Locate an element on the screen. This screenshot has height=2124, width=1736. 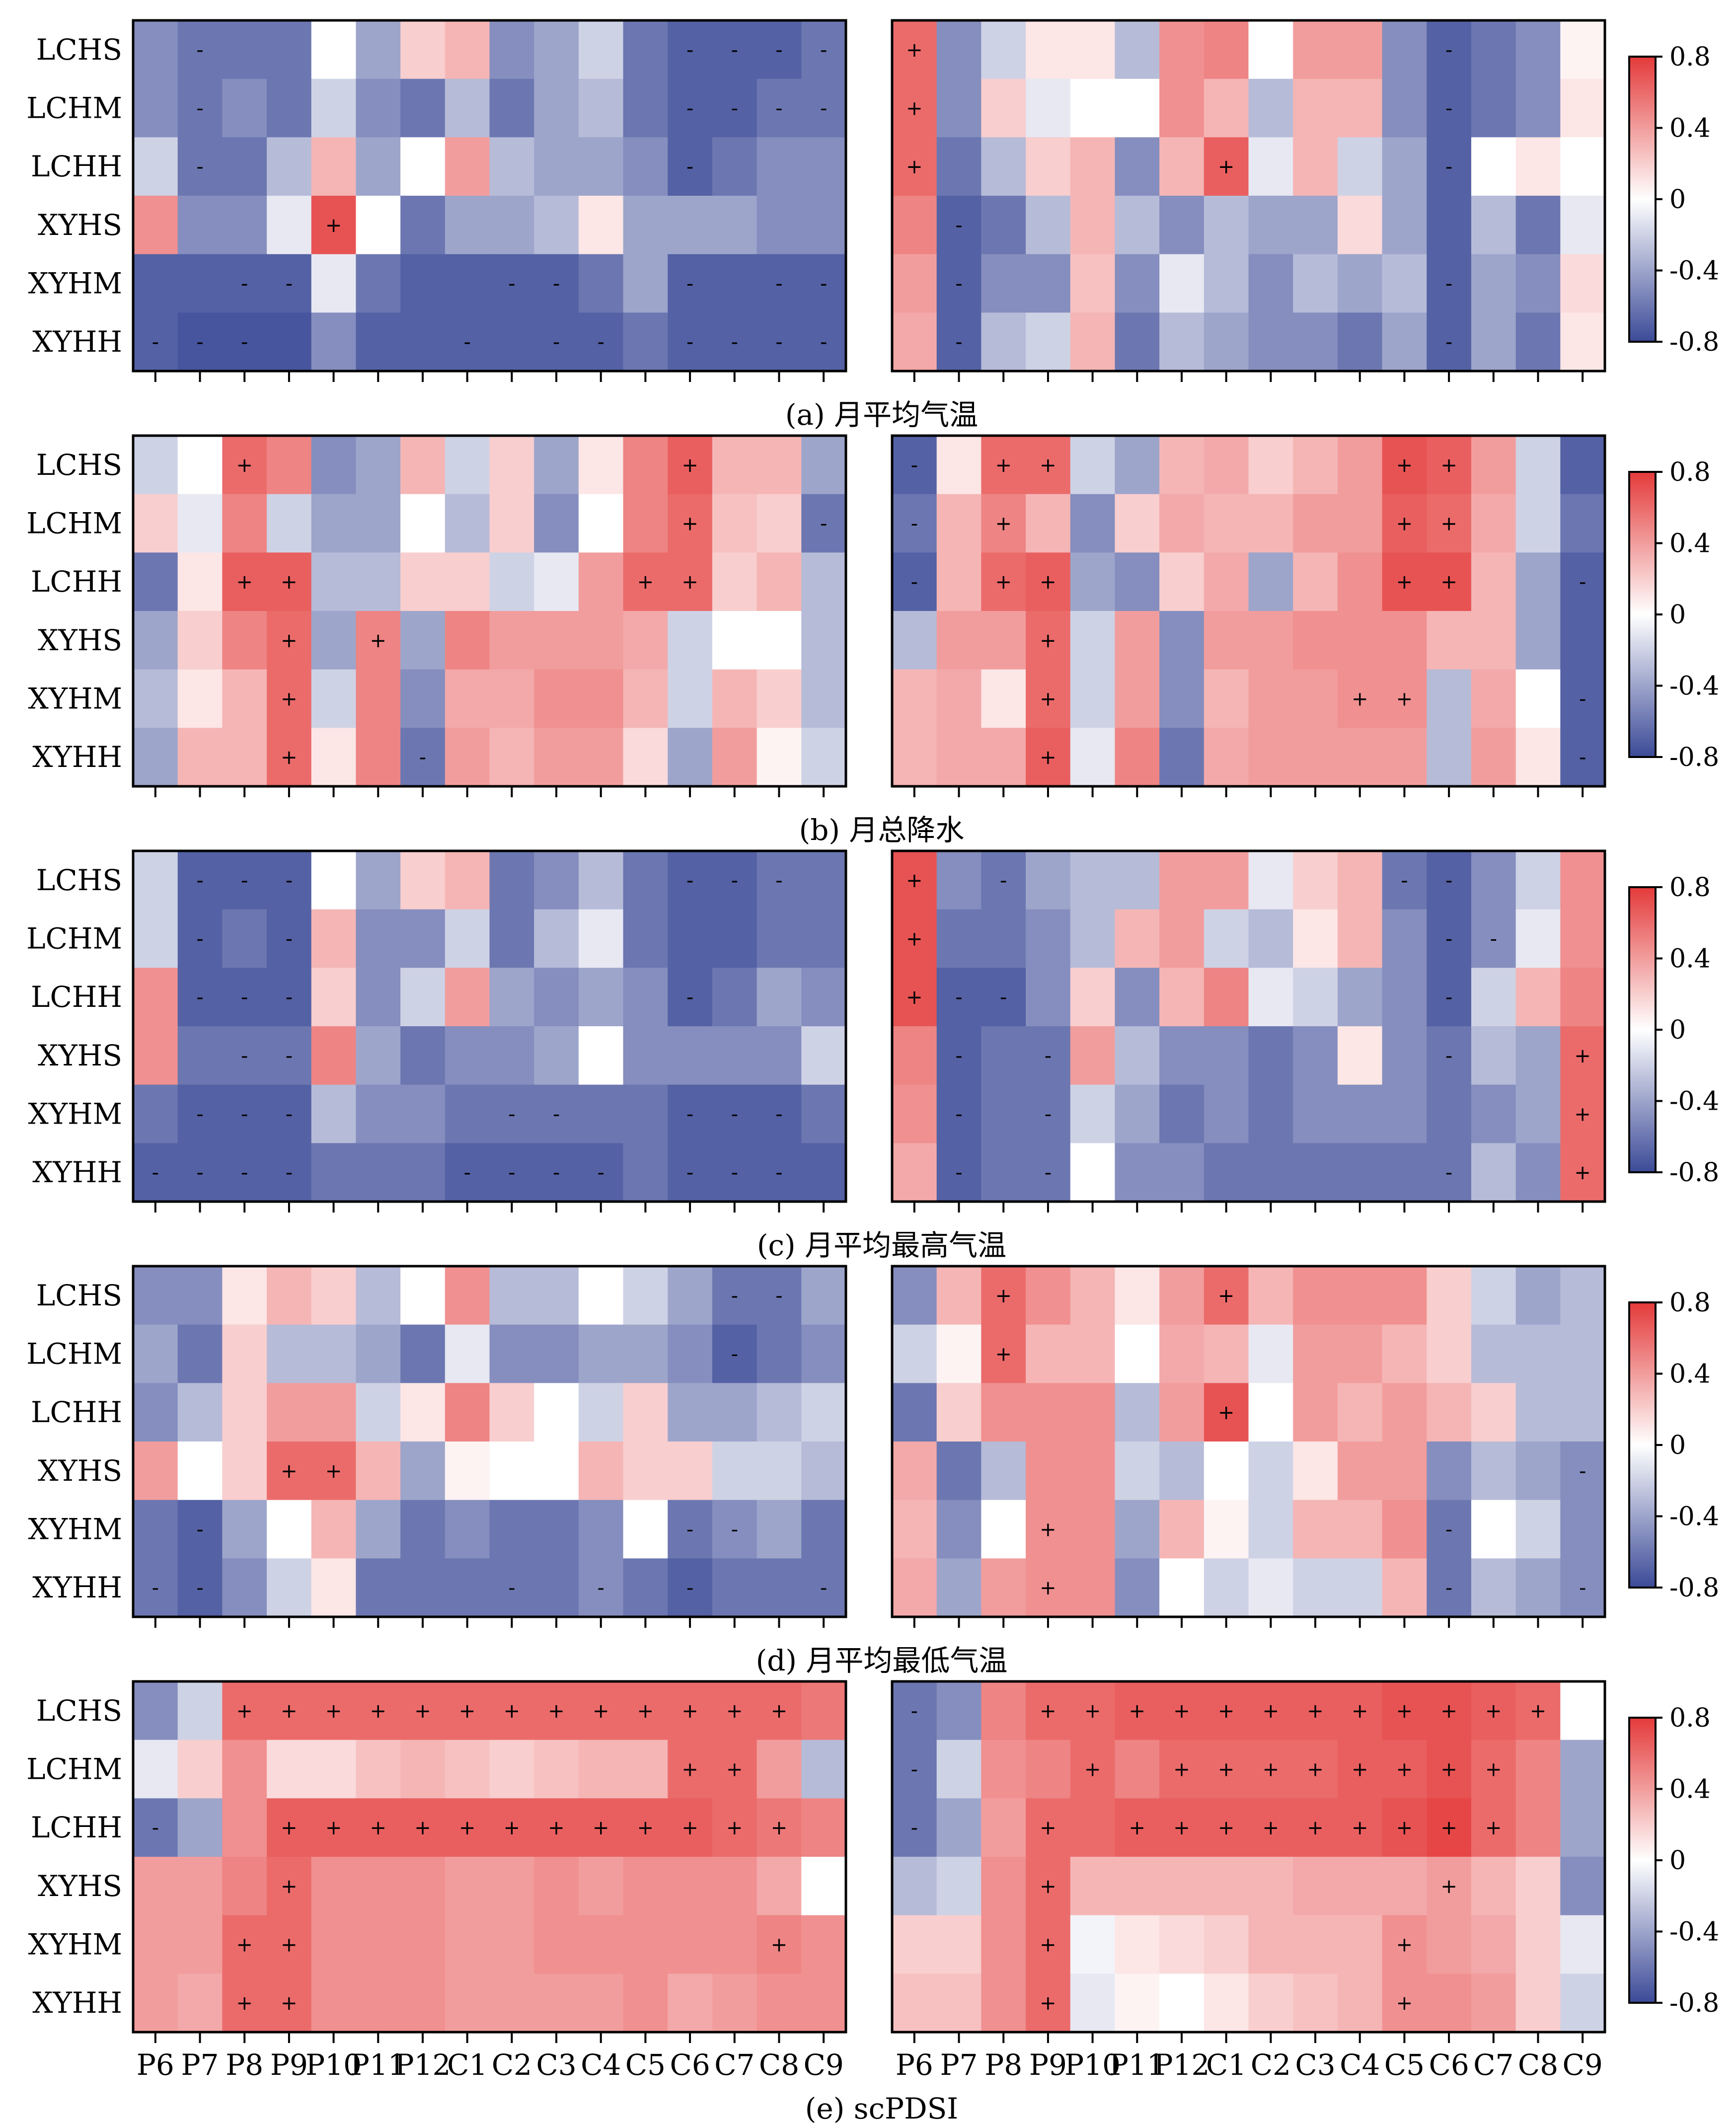
column-label: C4 is located at coordinates (601, 2065).